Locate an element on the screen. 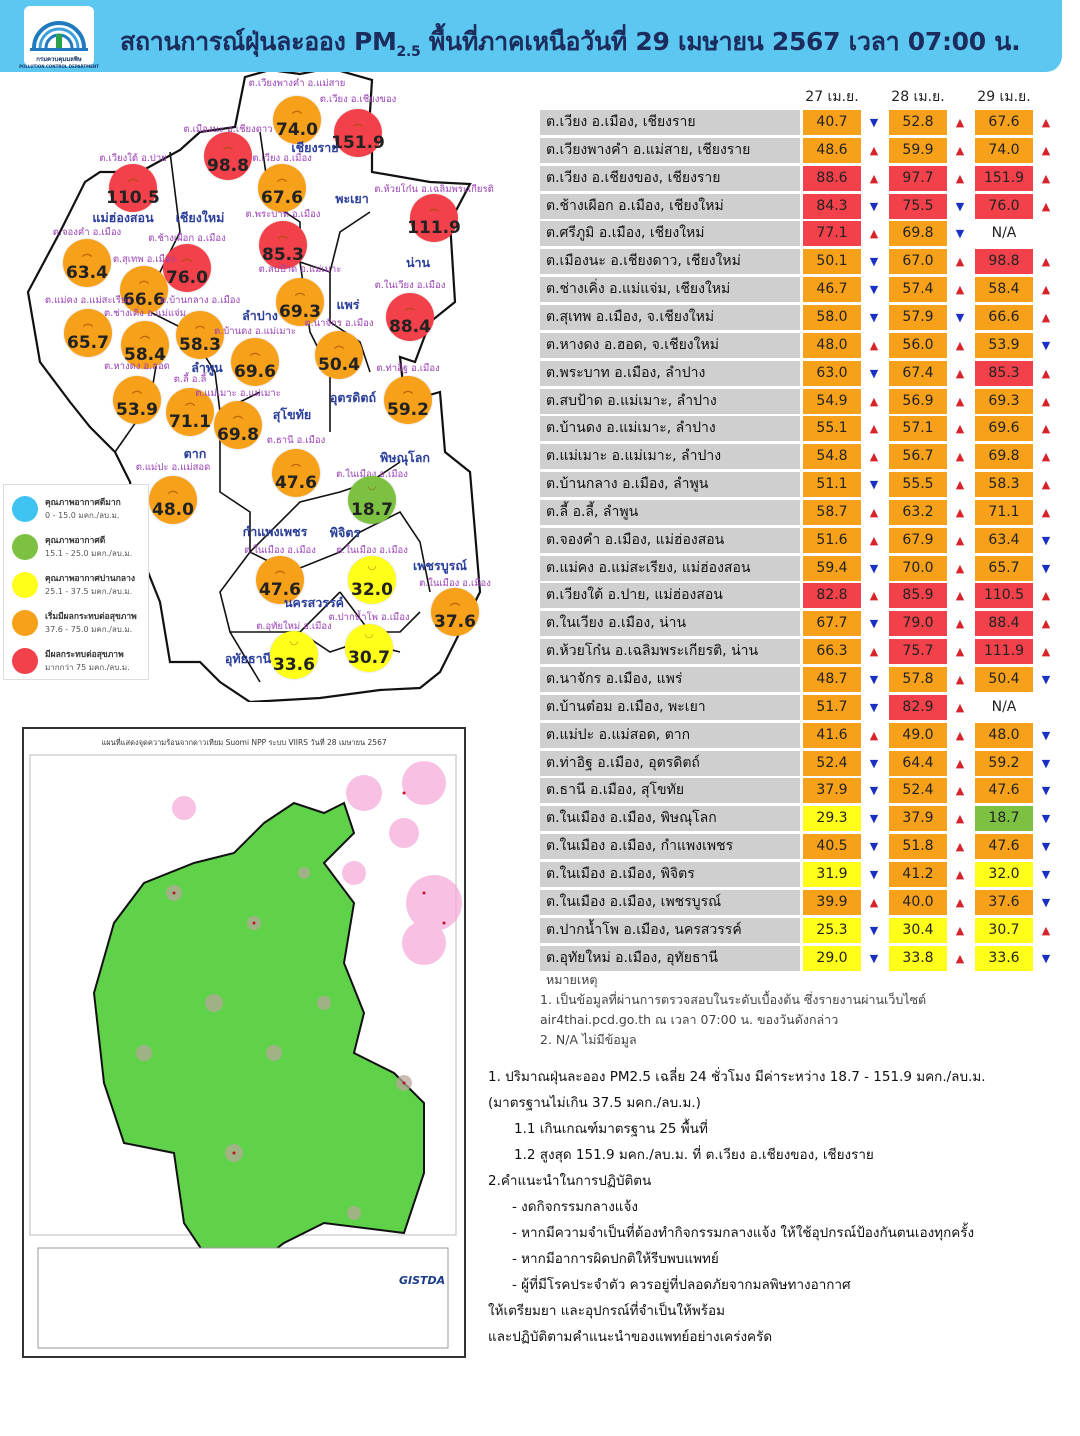 The width and height of the screenshot is (1080, 1436). summary-exceed-count: 1.1 เกินเกณฑ์มาตรฐาน 25 พื้นที่ is located at coordinates (611, 1129).